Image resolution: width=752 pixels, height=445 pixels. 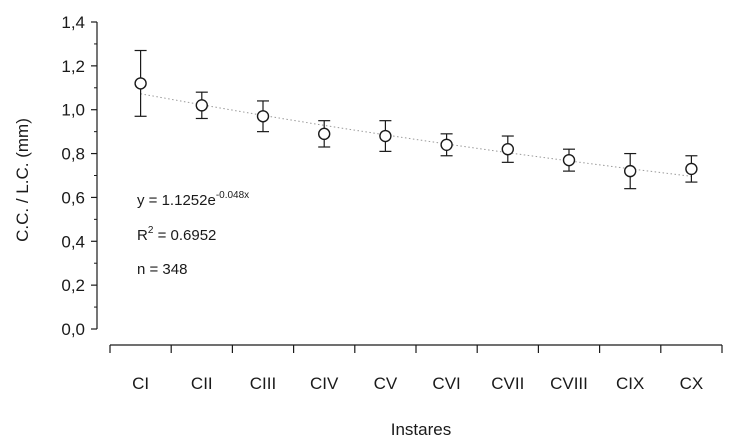 What do you see at coordinates (202, 383) in the screenshot?
I see `x-category-label: CII` at bounding box center [202, 383].